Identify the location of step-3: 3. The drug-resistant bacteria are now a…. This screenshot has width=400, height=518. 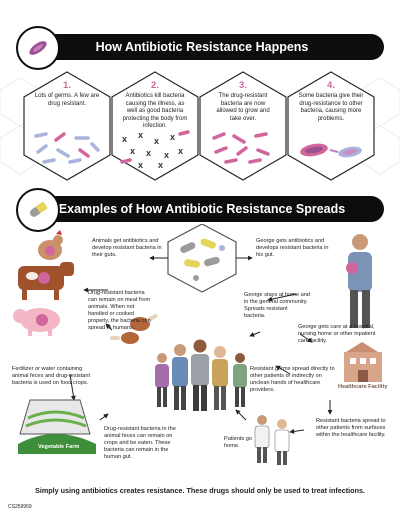
(243, 126).